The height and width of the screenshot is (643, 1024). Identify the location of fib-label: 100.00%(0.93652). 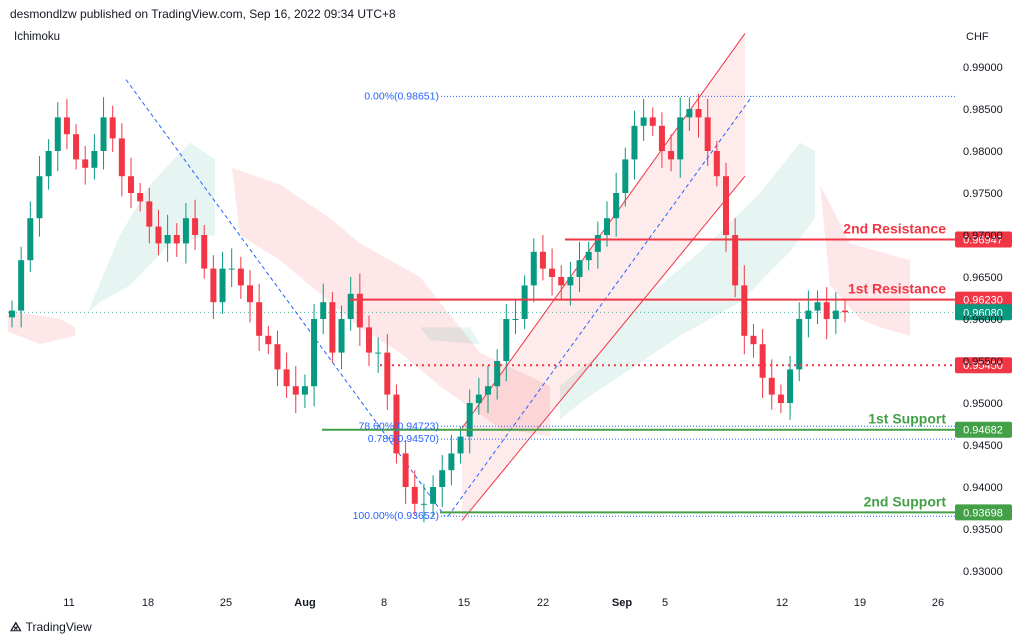
(396, 516).